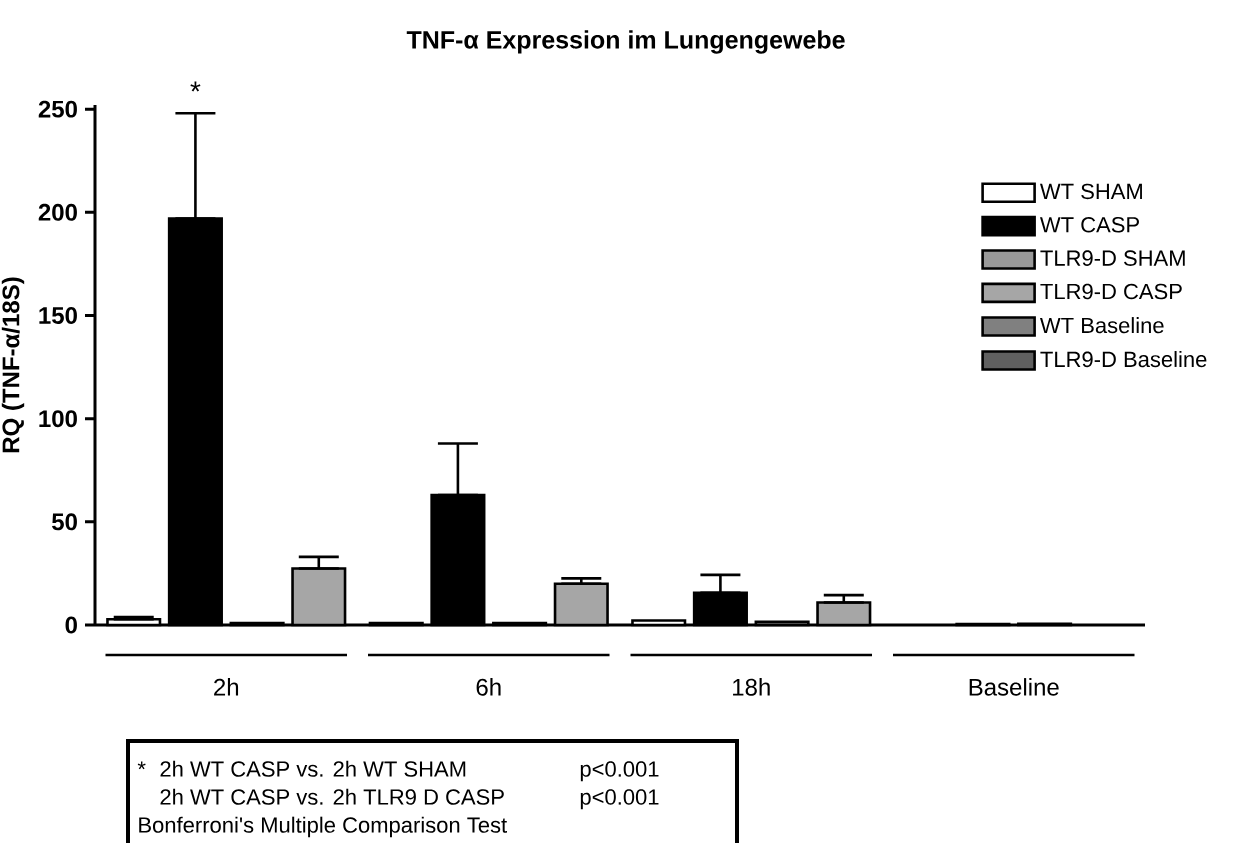 The image size is (1252, 843). What do you see at coordinates (313, 768) in the screenshot?
I see `text: 2h WT CASP vs. 2h WT SHAM` at bounding box center [313, 768].